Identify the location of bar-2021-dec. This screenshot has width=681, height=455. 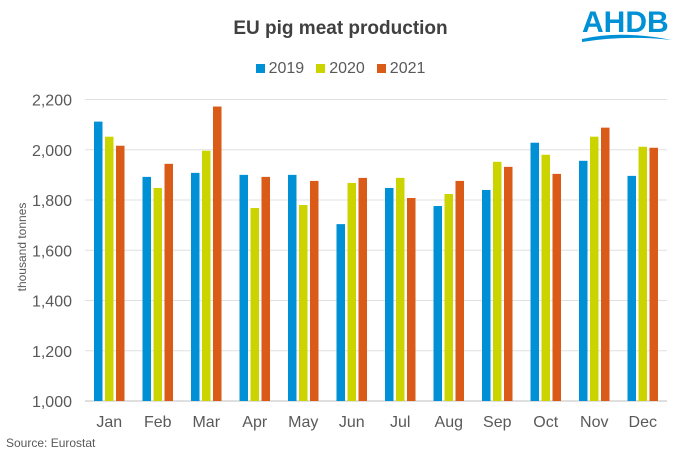
(653, 274).